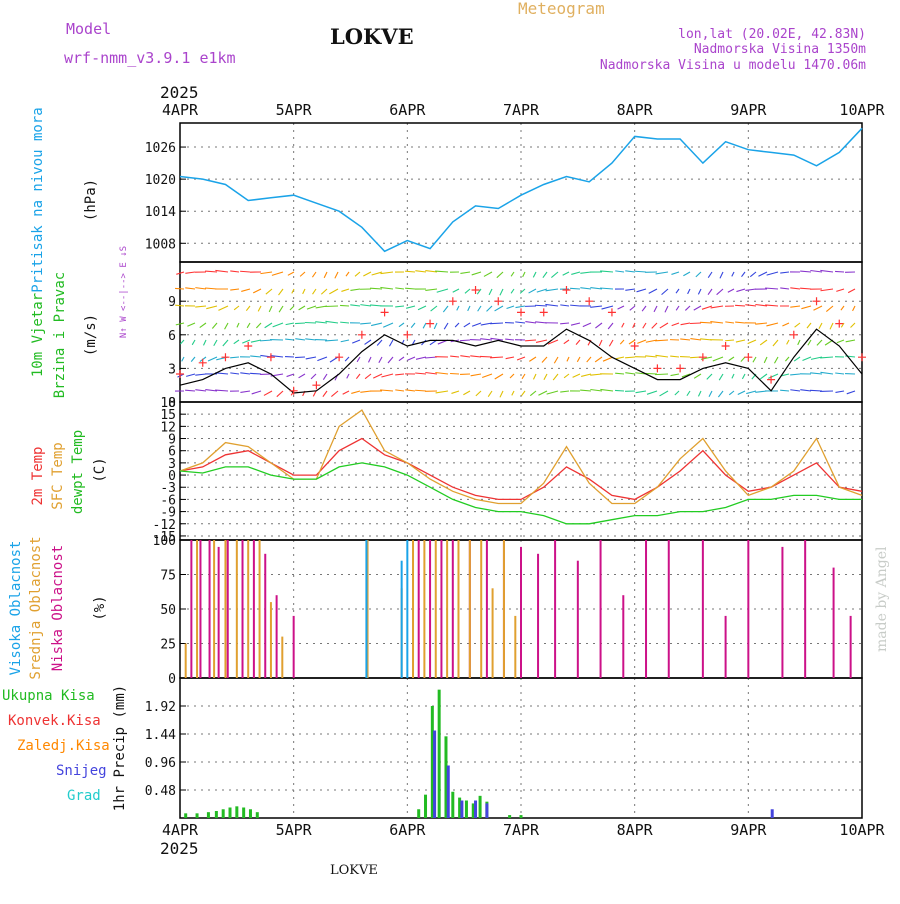 This screenshot has width=900, height=904. Describe the element at coordinates (63, 746) in the screenshot. I see `precip-legend-frozen: Zaledj.Kisa` at that location.